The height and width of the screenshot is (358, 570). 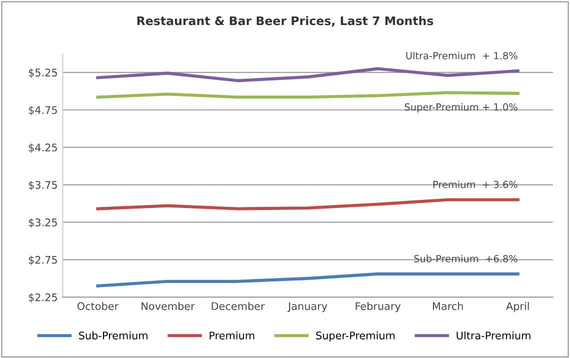 What do you see at coordinates (448, 306) in the screenshot?
I see `x-tick-label: March` at bounding box center [448, 306].